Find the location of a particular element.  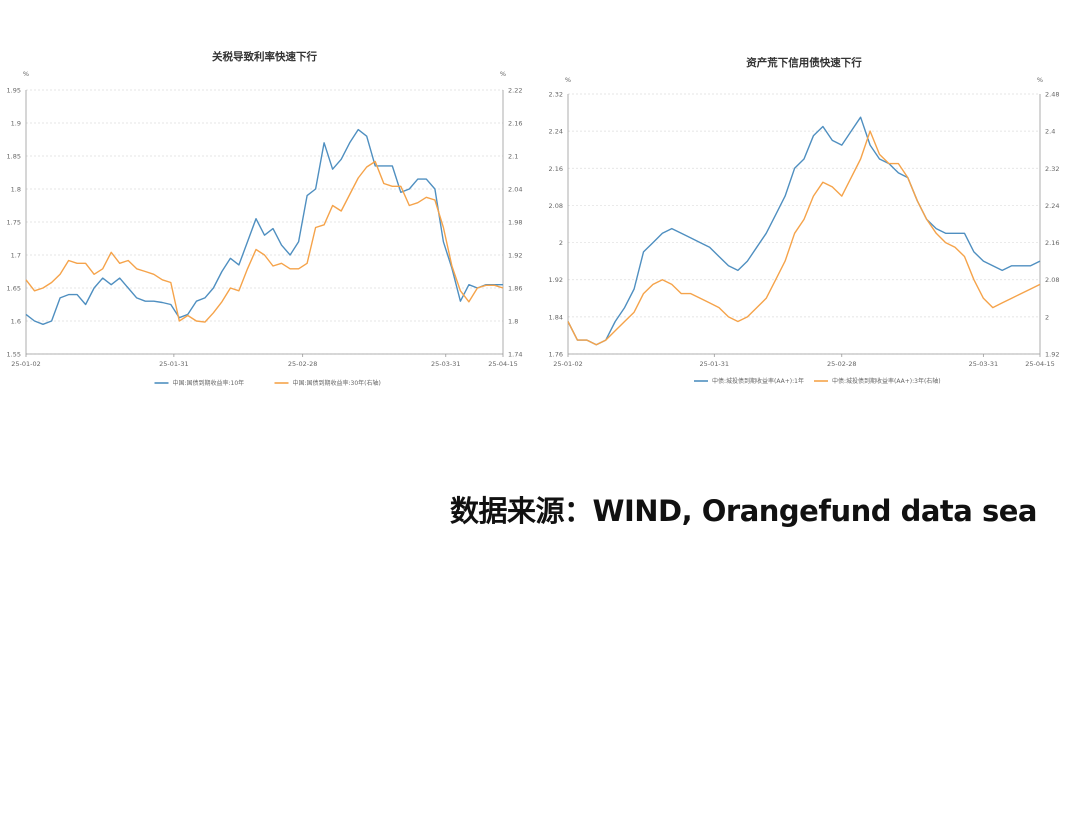

y-tick-left: 1.84 is located at coordinates (556, 317).